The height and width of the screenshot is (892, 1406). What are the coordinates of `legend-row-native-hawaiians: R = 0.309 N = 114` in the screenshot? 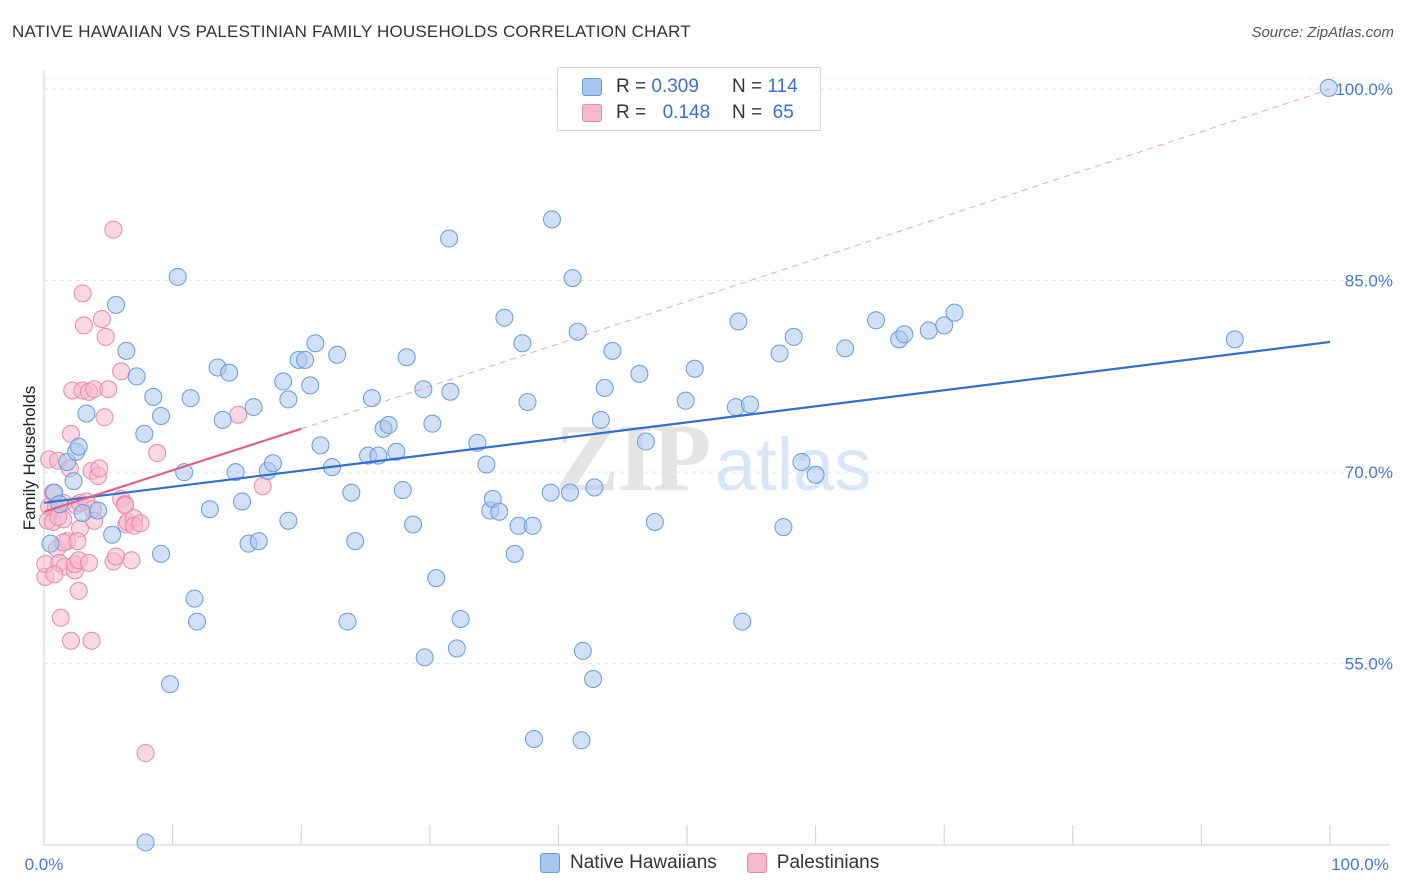 It's located at (690, 87).